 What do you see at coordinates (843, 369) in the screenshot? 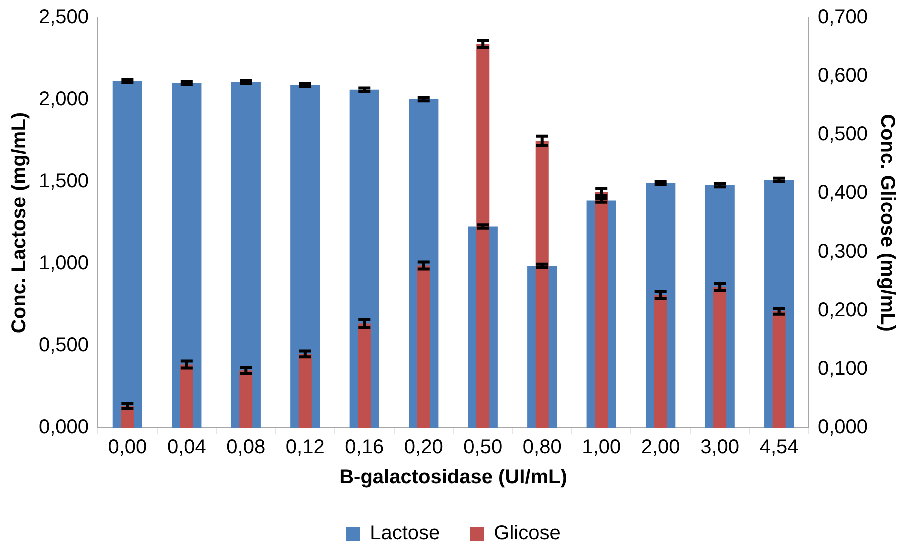
I see `y2-tick-label: 0,100` at bounding box center [843, 369].